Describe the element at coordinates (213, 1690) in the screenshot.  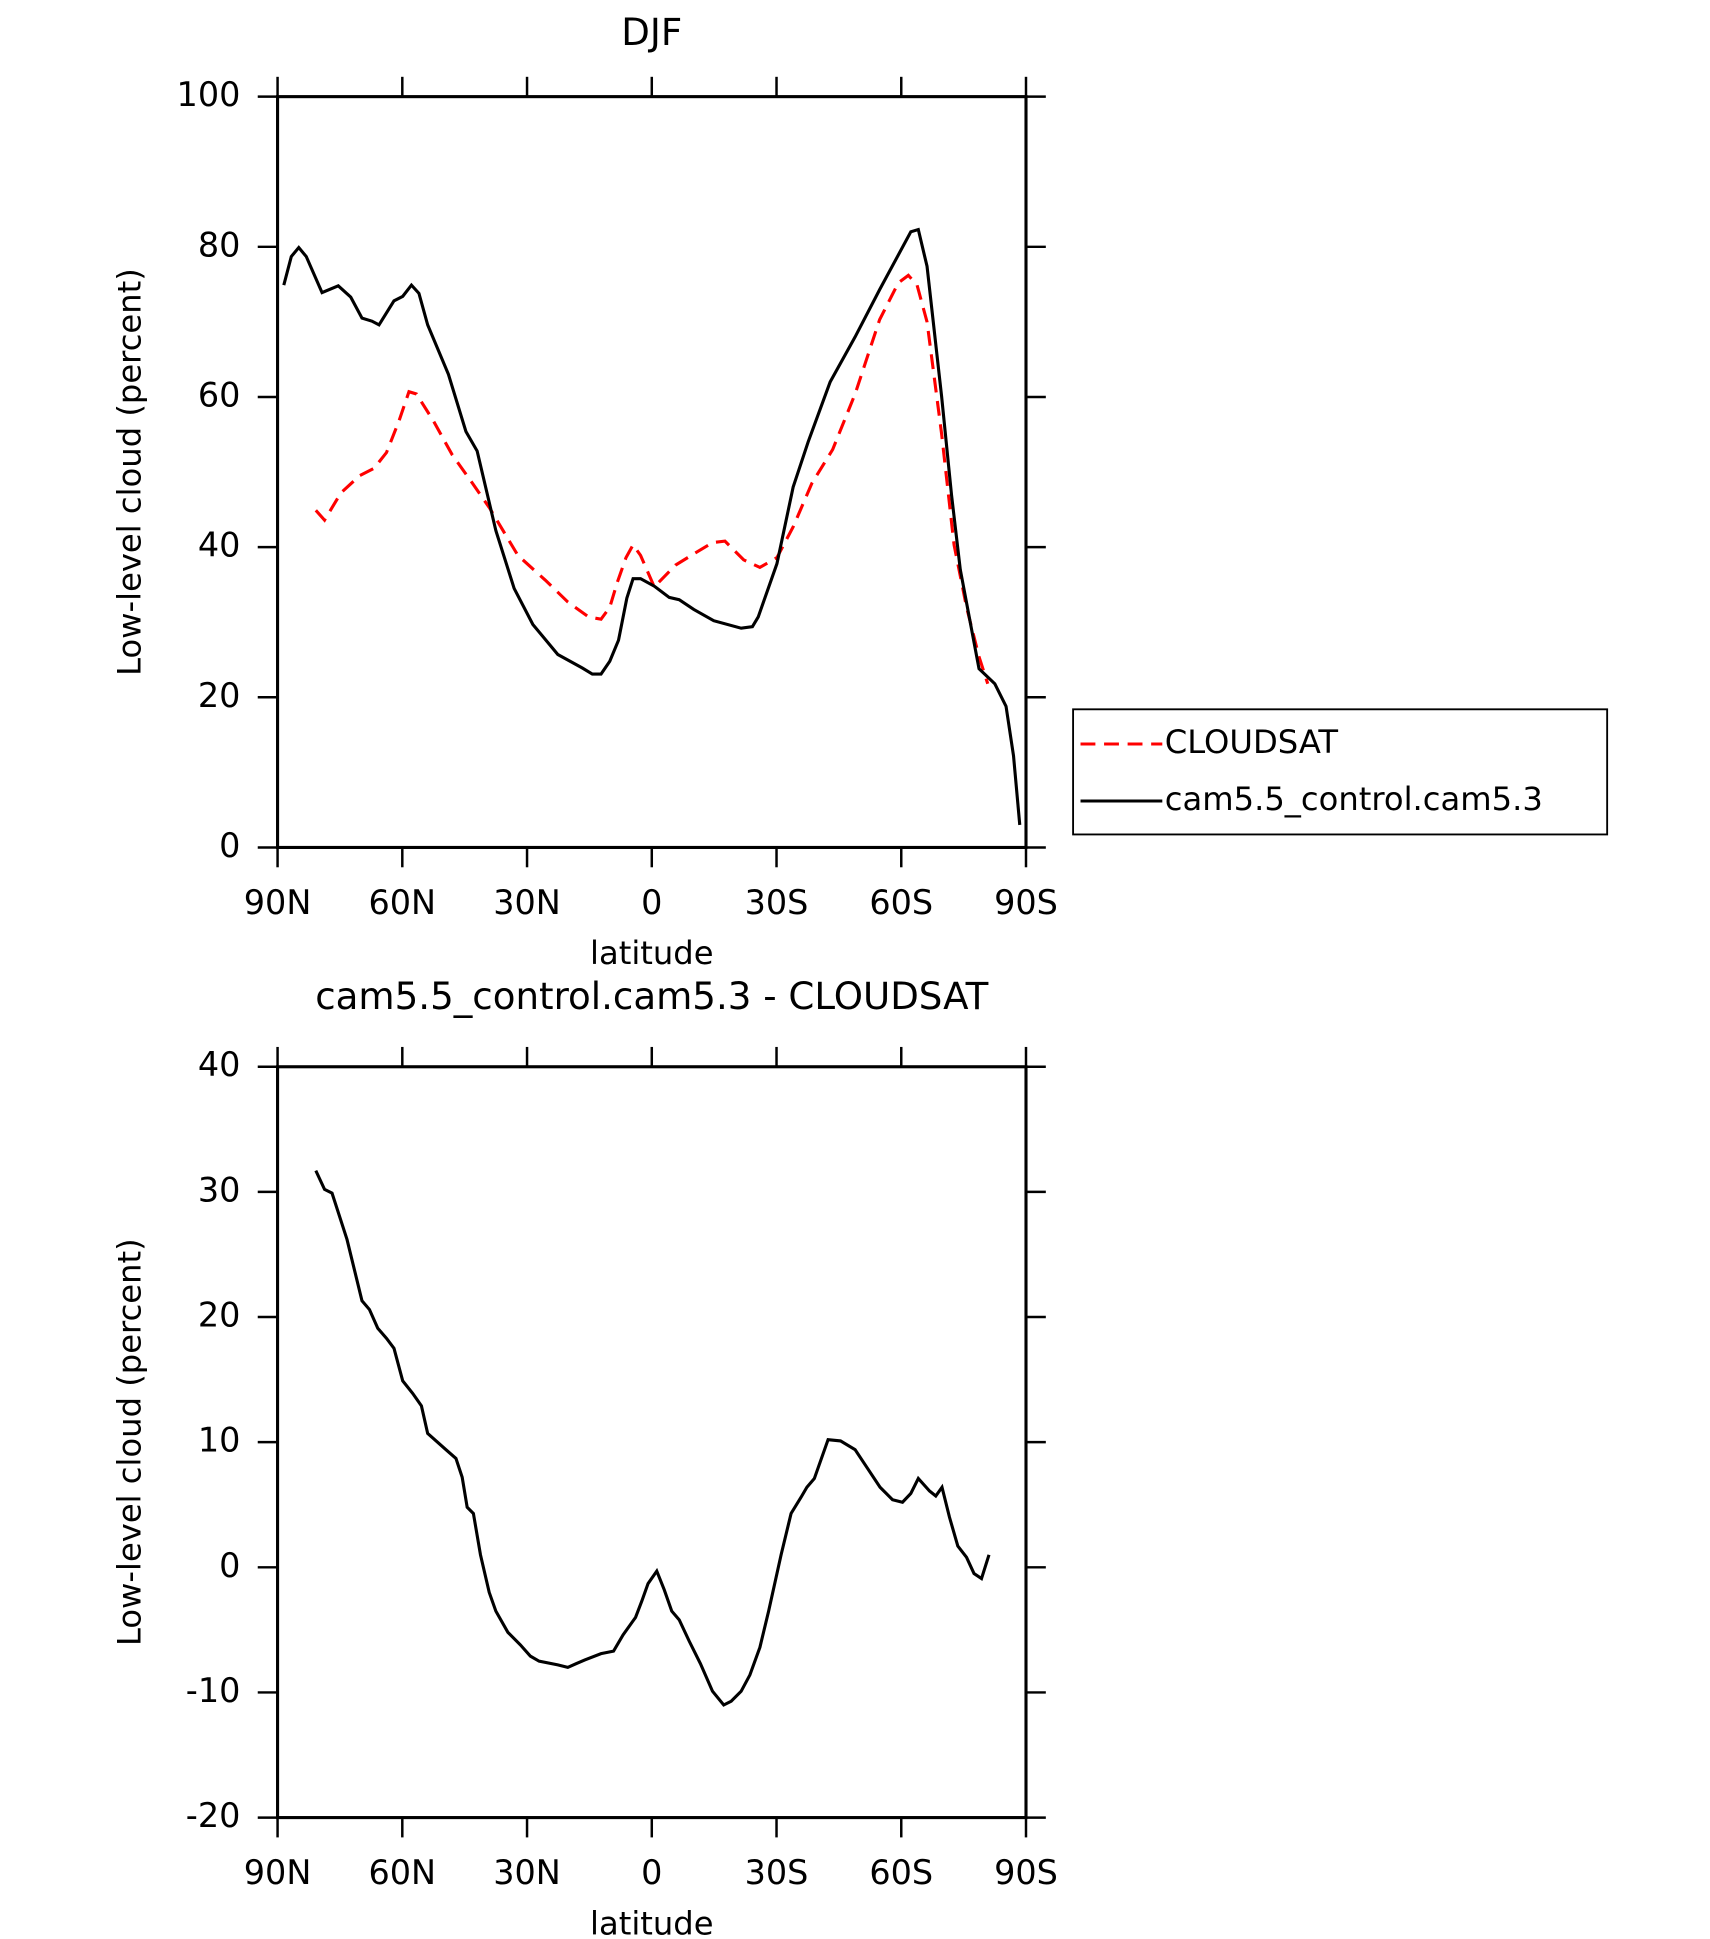
I see `y-tick-label: -10` at that location.